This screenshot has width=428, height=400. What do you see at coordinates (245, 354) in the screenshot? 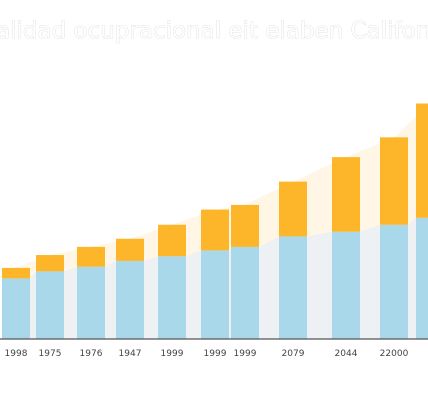
I see `x-tick-label-6: 1999` at bounding box center [245, 354].